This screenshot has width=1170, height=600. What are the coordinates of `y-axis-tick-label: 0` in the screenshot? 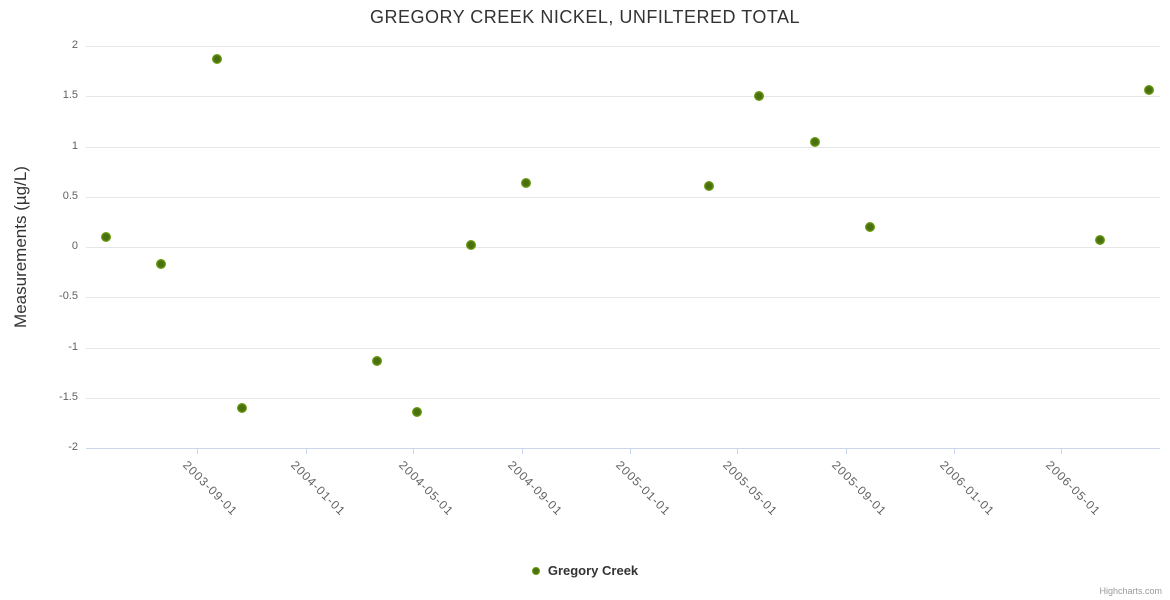 It's located at (74, 246).